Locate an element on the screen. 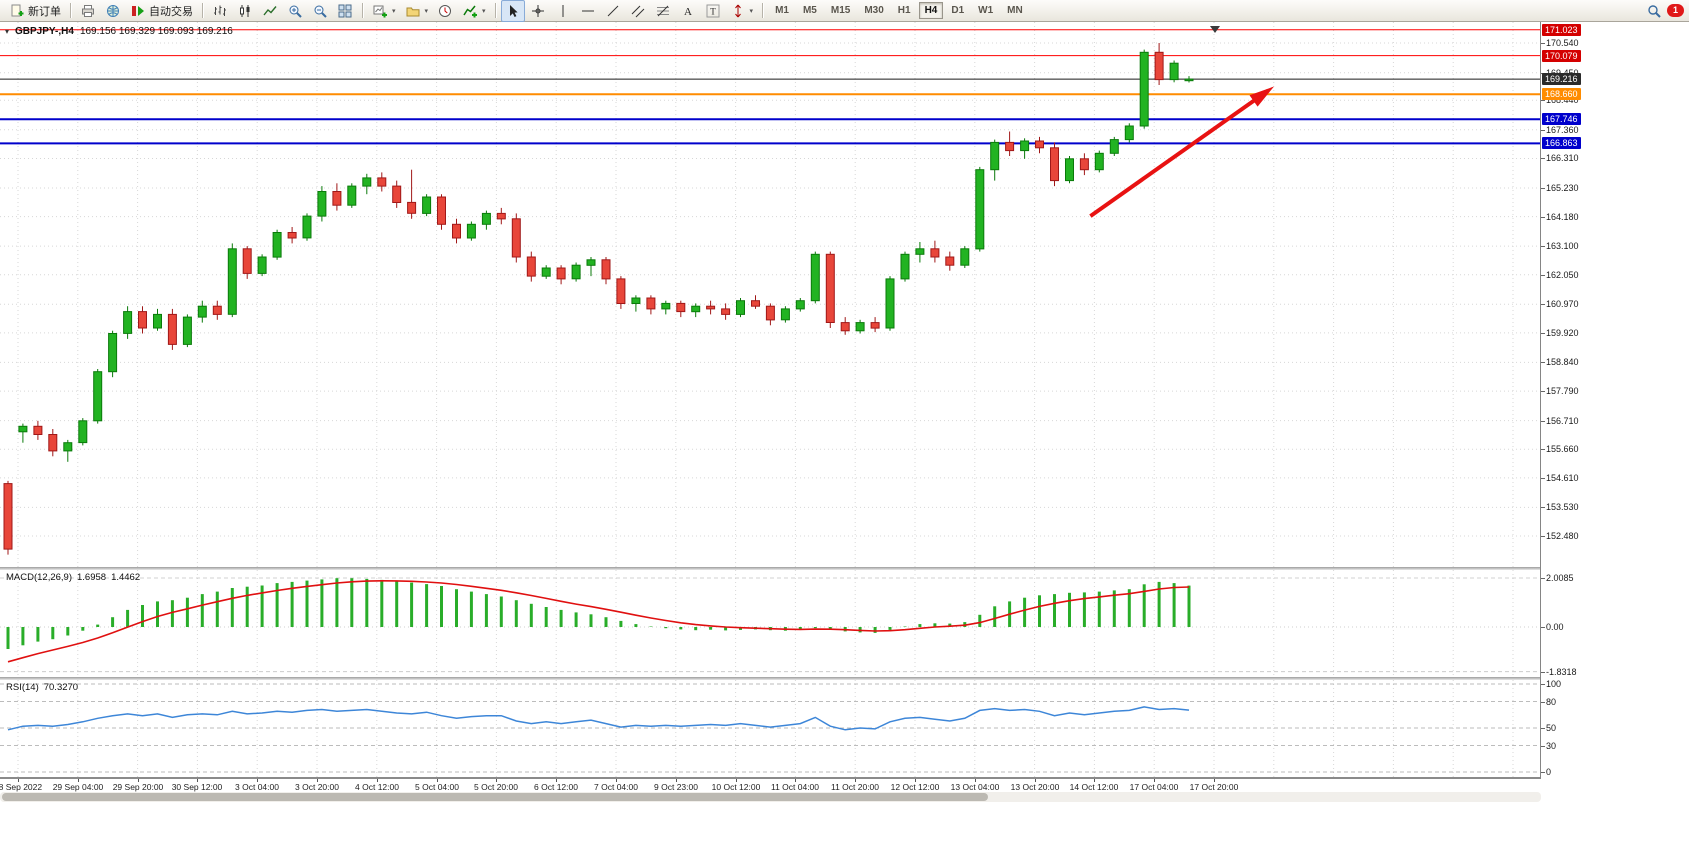  scrollbar-thumb is located at coordinates (495, 797).